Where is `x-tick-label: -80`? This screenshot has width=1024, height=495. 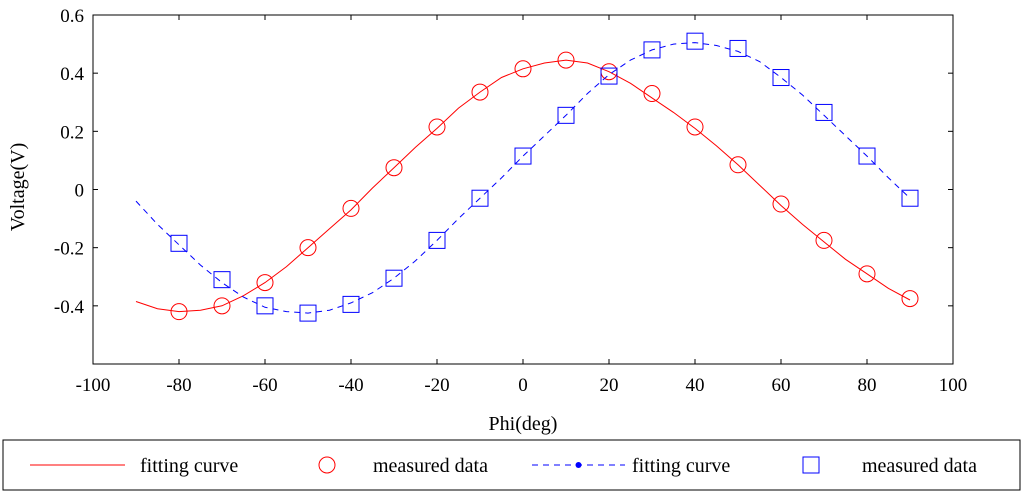
x-tick-label: -80 is located at coordinates (178, 385).